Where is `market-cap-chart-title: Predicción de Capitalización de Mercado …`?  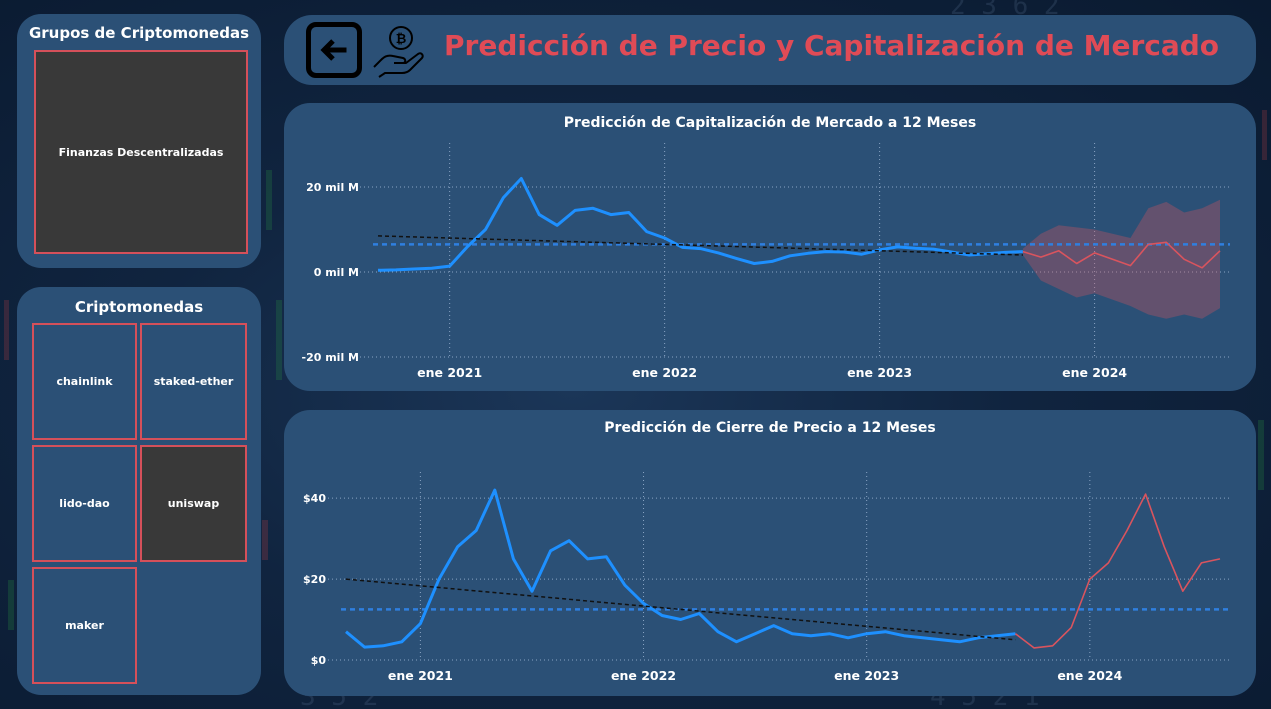 market-cap-chart-title: Predicción de Capitalización de Mercado … is located at coordinates (770, 123).